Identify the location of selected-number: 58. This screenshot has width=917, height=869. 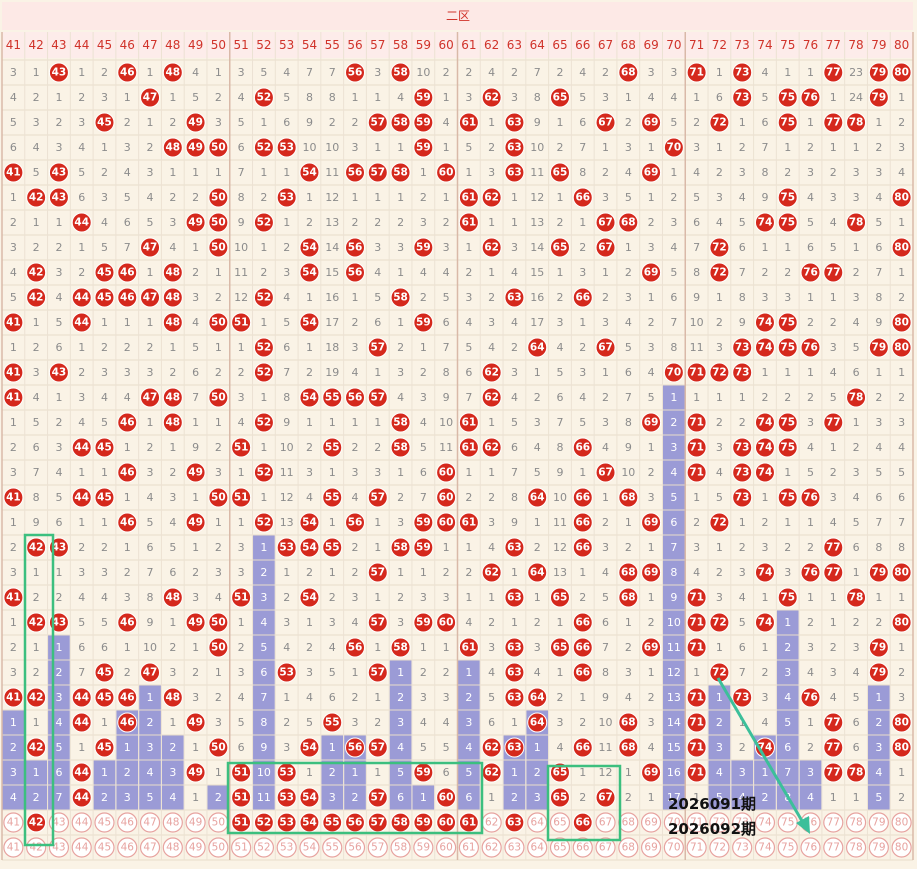
(400, 823).